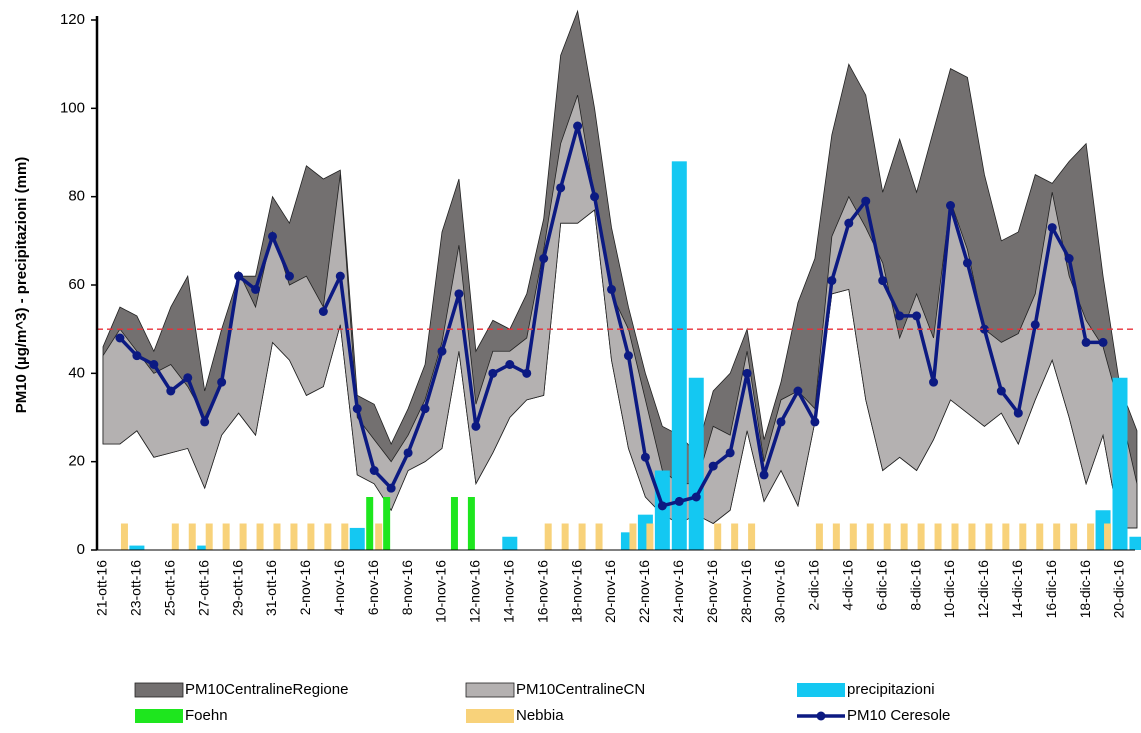 This screenshot has height=733, width=1141. Describe the element at coordinates (712, 591) in the screenshot. I see `x-tick-label: 26-nov-16` at that location.